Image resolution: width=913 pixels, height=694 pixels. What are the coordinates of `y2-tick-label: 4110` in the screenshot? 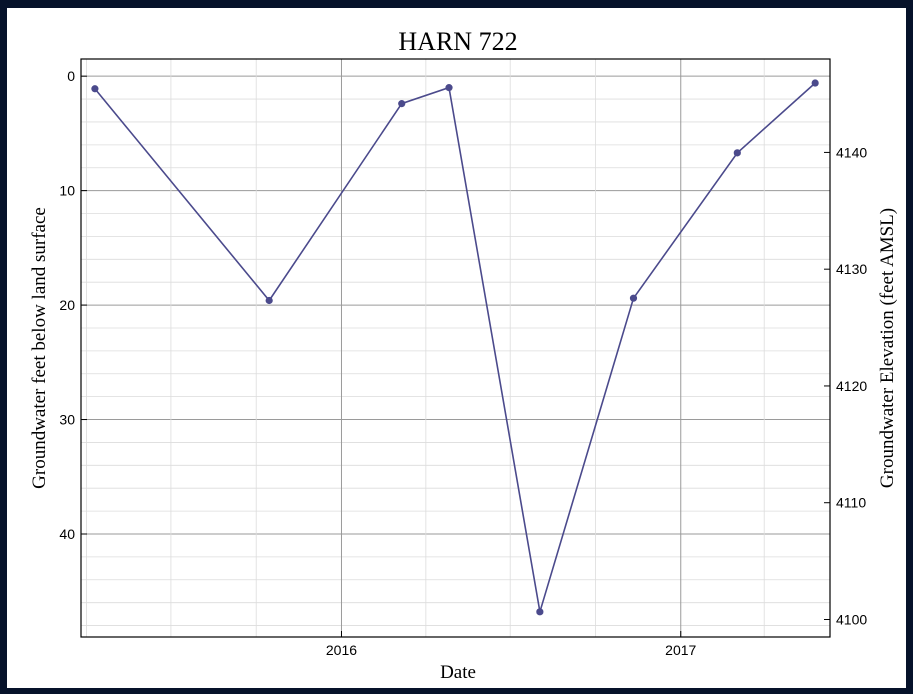 It's located at (851, 503).